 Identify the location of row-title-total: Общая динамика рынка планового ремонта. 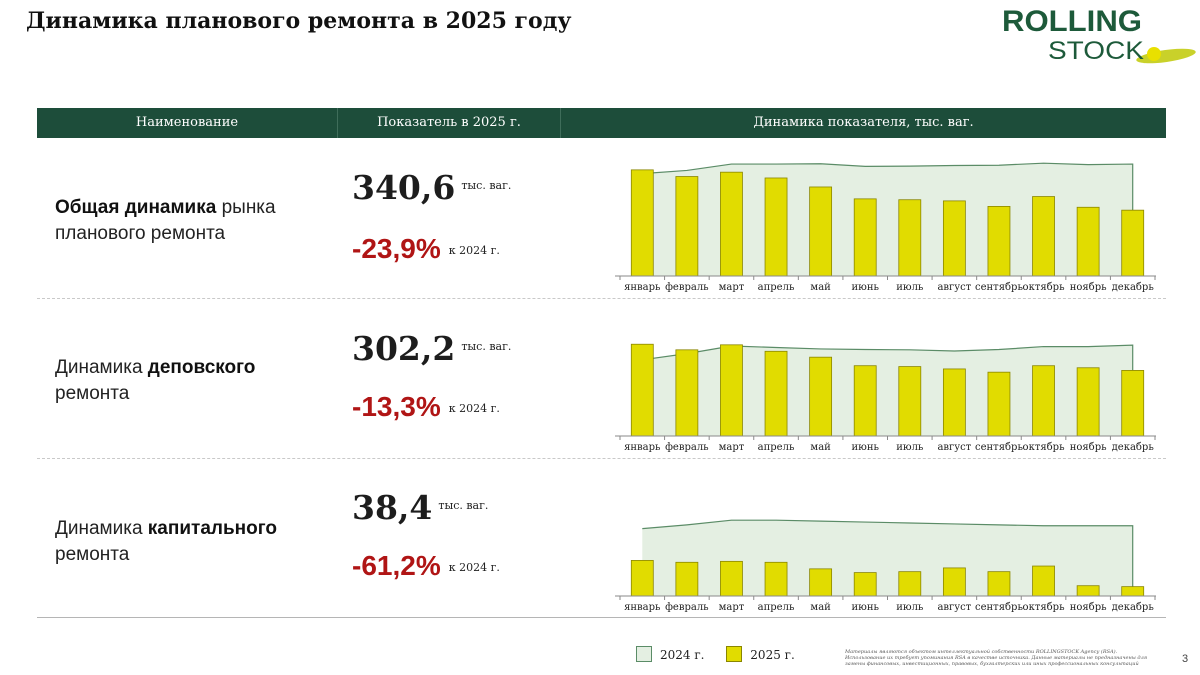
(195, 221).